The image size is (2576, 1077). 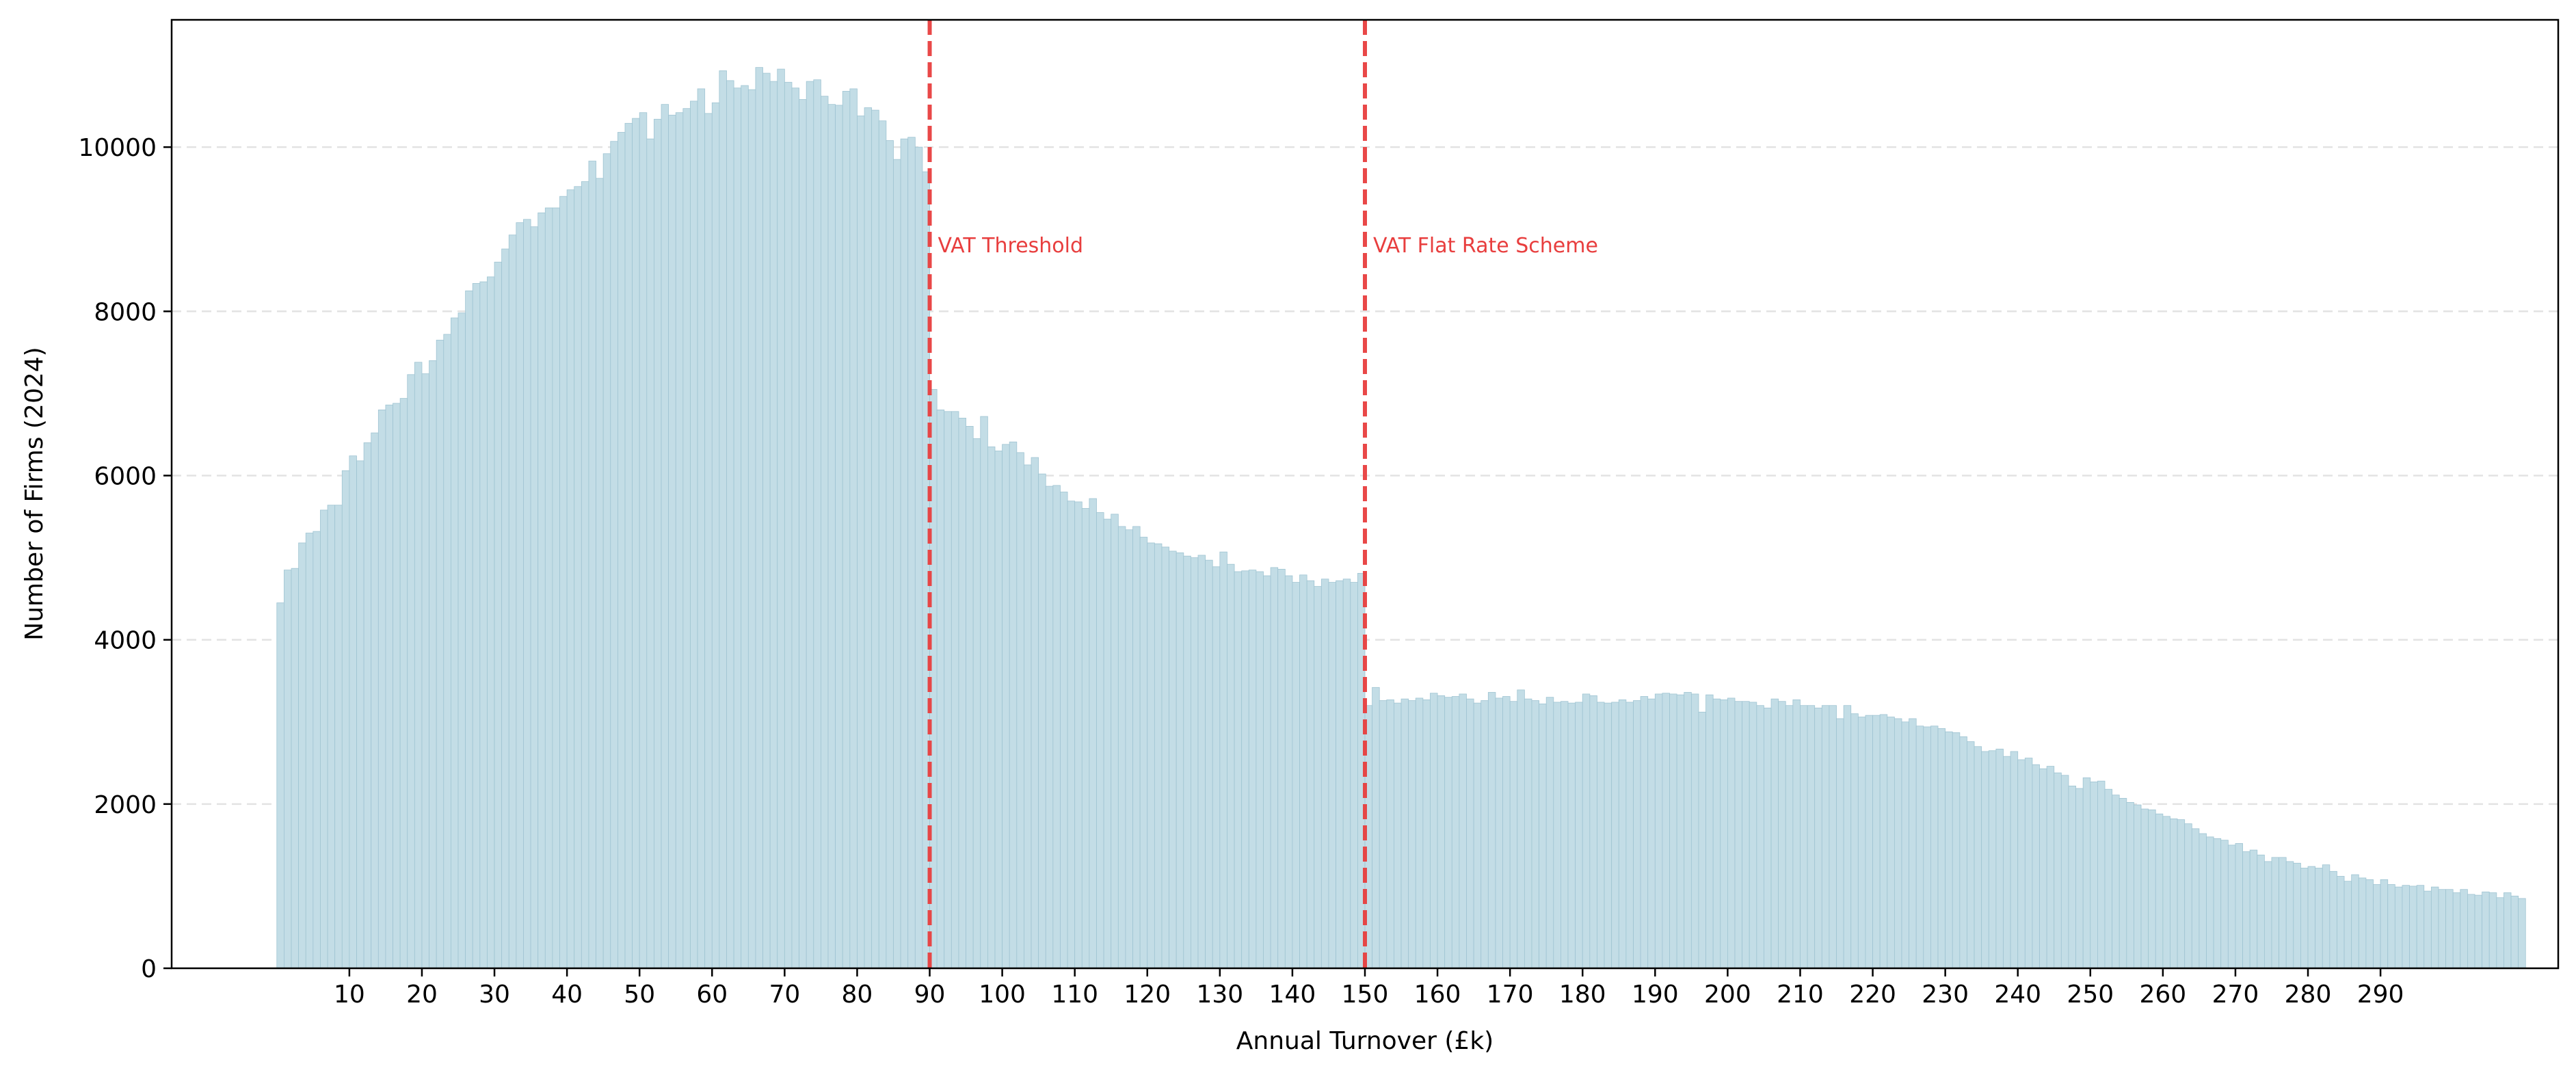 I want to click on x-tick-label: 40, so click(x=567, y=995).